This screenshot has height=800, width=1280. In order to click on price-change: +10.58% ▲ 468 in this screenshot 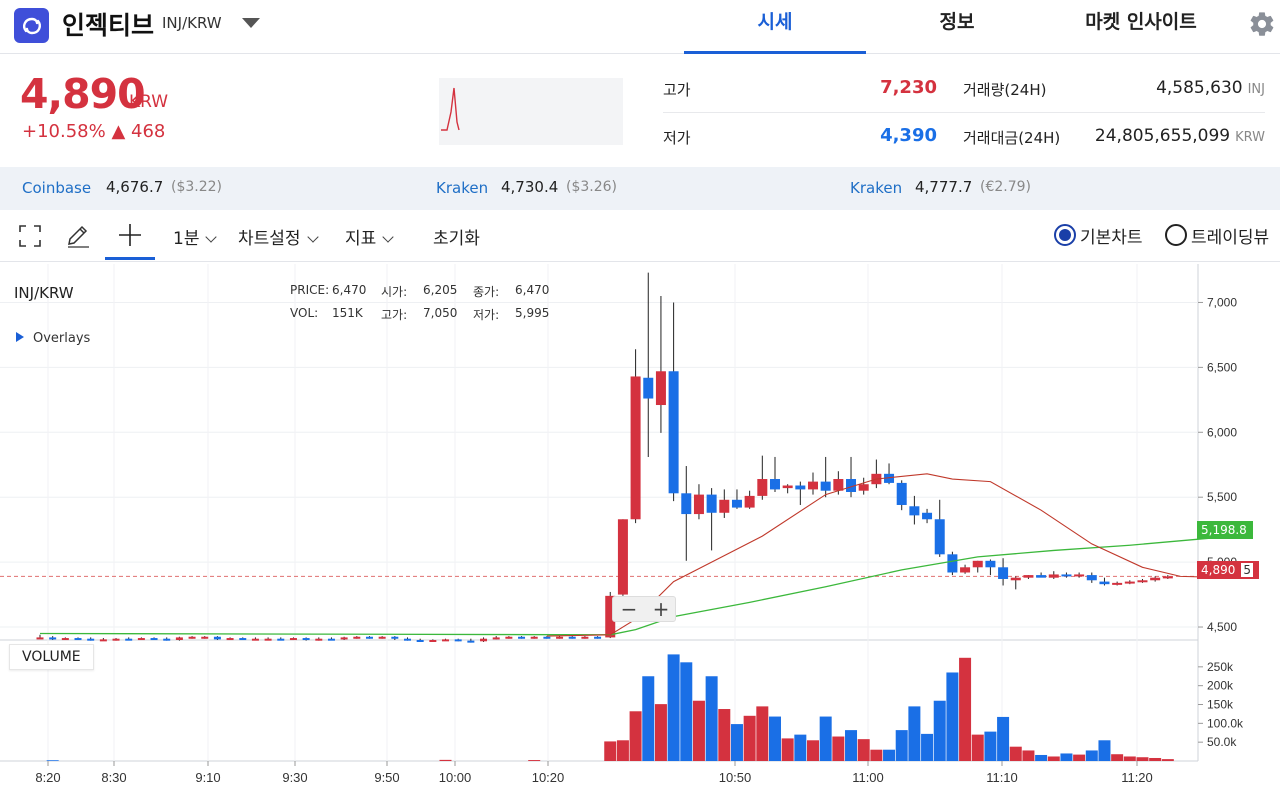, I will do `click(94, 131)`.